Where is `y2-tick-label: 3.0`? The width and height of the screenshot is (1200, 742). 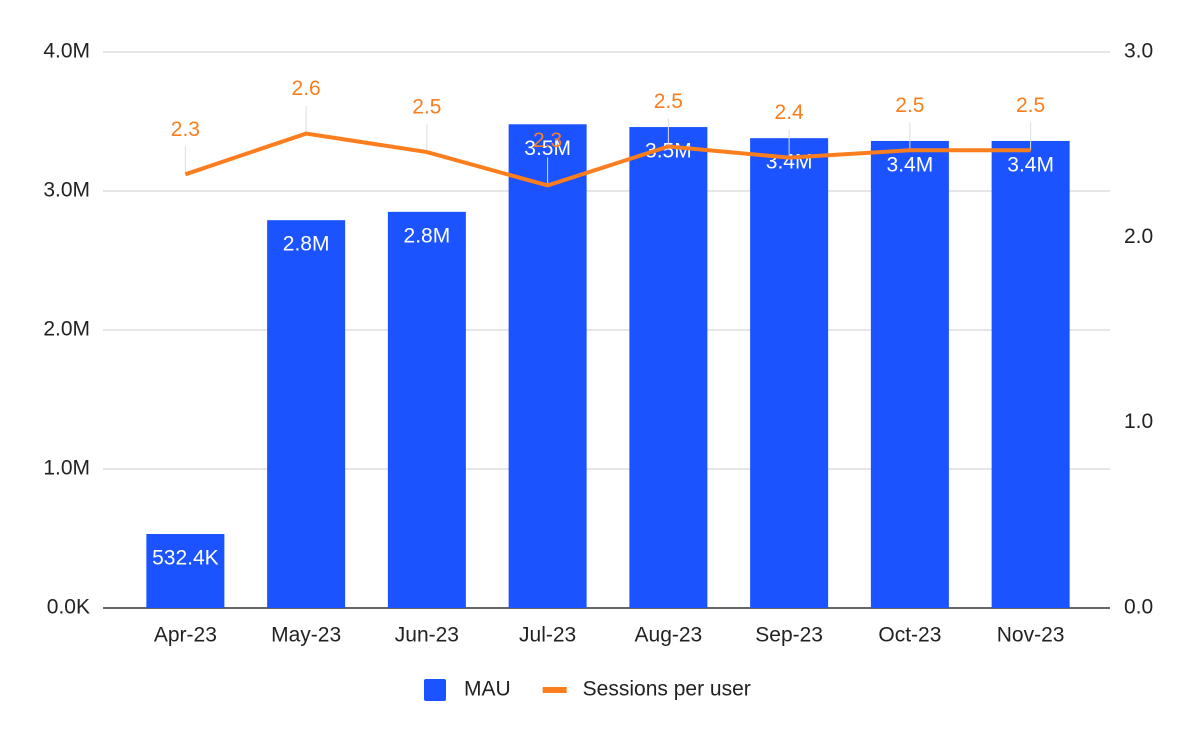
y2-tick-label: 3.0 is located at coordinates (1138, 51).